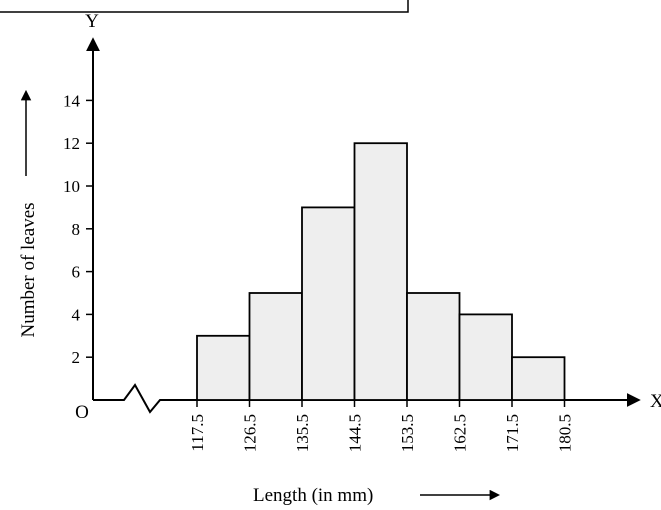 The image size is (661, 510). I want to click on x-axis-letter: X, so click(655, 401).